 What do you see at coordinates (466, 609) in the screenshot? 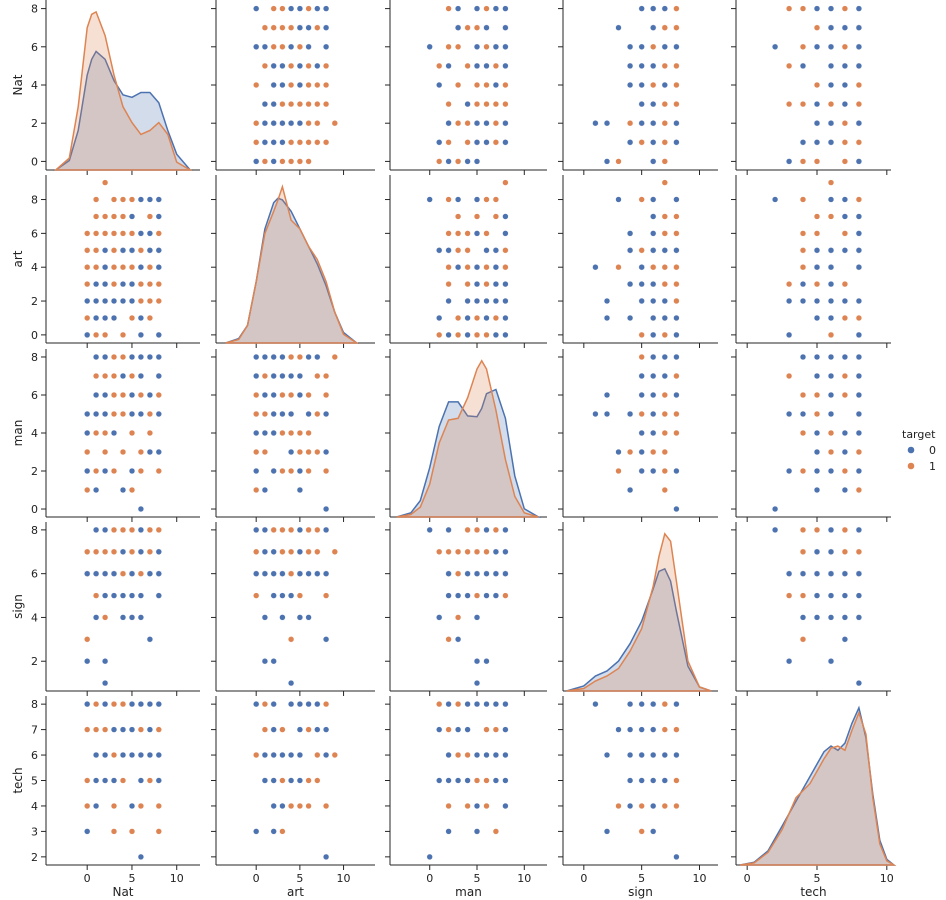
I see `subplot-sign-vs-man` at bounding box center [466, 609].